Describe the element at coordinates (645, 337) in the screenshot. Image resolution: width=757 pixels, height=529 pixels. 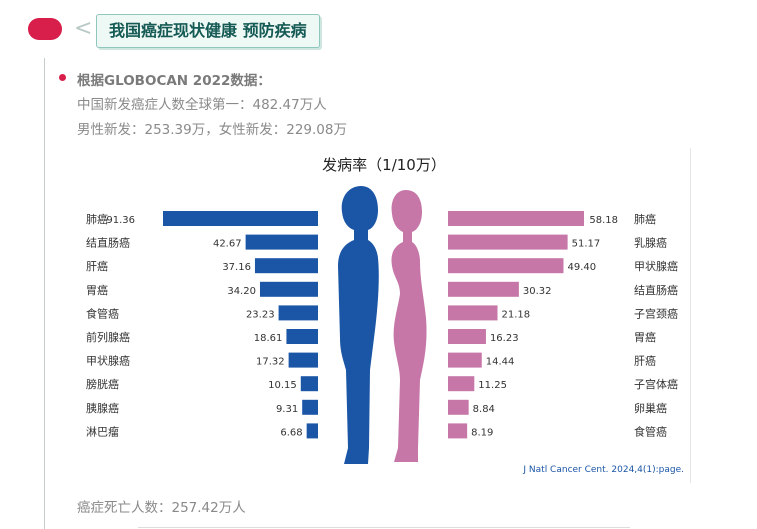
I see `female-cancer-label: 胃癌` at that location.